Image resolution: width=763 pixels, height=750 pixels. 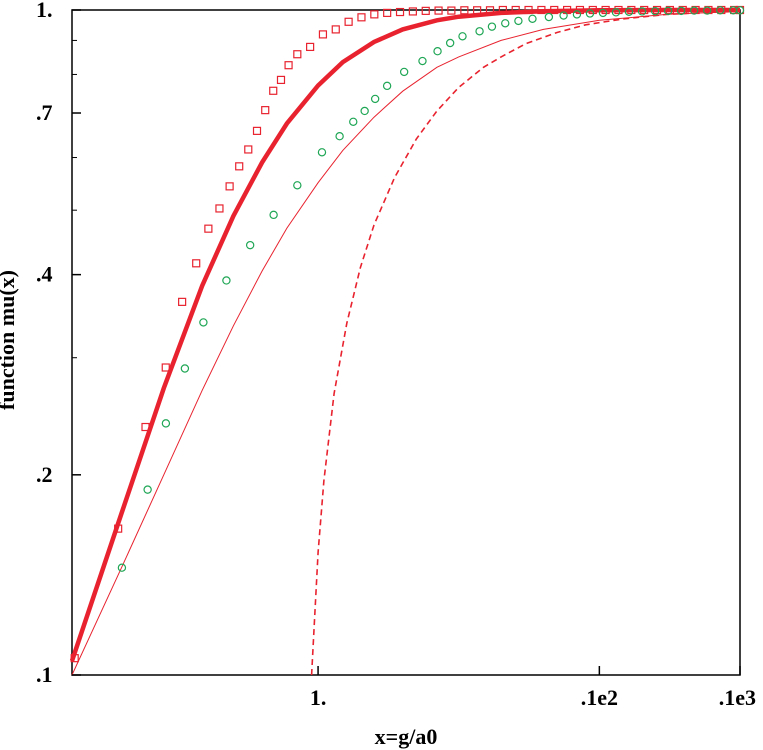 What do you see at coordinates (737, 697) in the screenshot?
I see `x-tick-label: .1e3` at bounding box center [737, 697].